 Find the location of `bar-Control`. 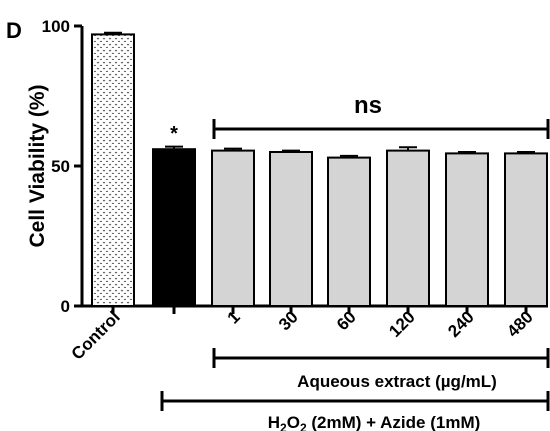

bar-Control is located at coordinates (113, 170).